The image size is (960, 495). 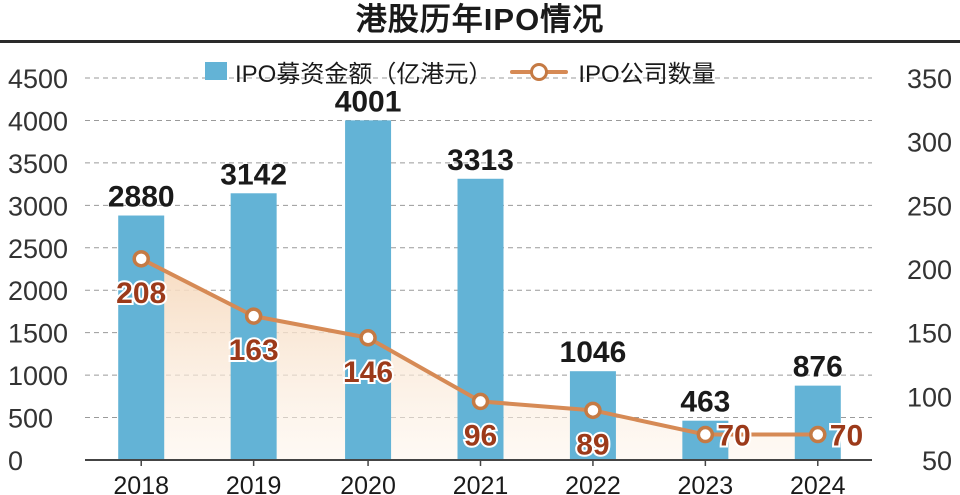 What do you see at coordinates (38, 121) in the screenshot?
I see `left-axis-tick-label: 4000` at bounding box center [38, 121].